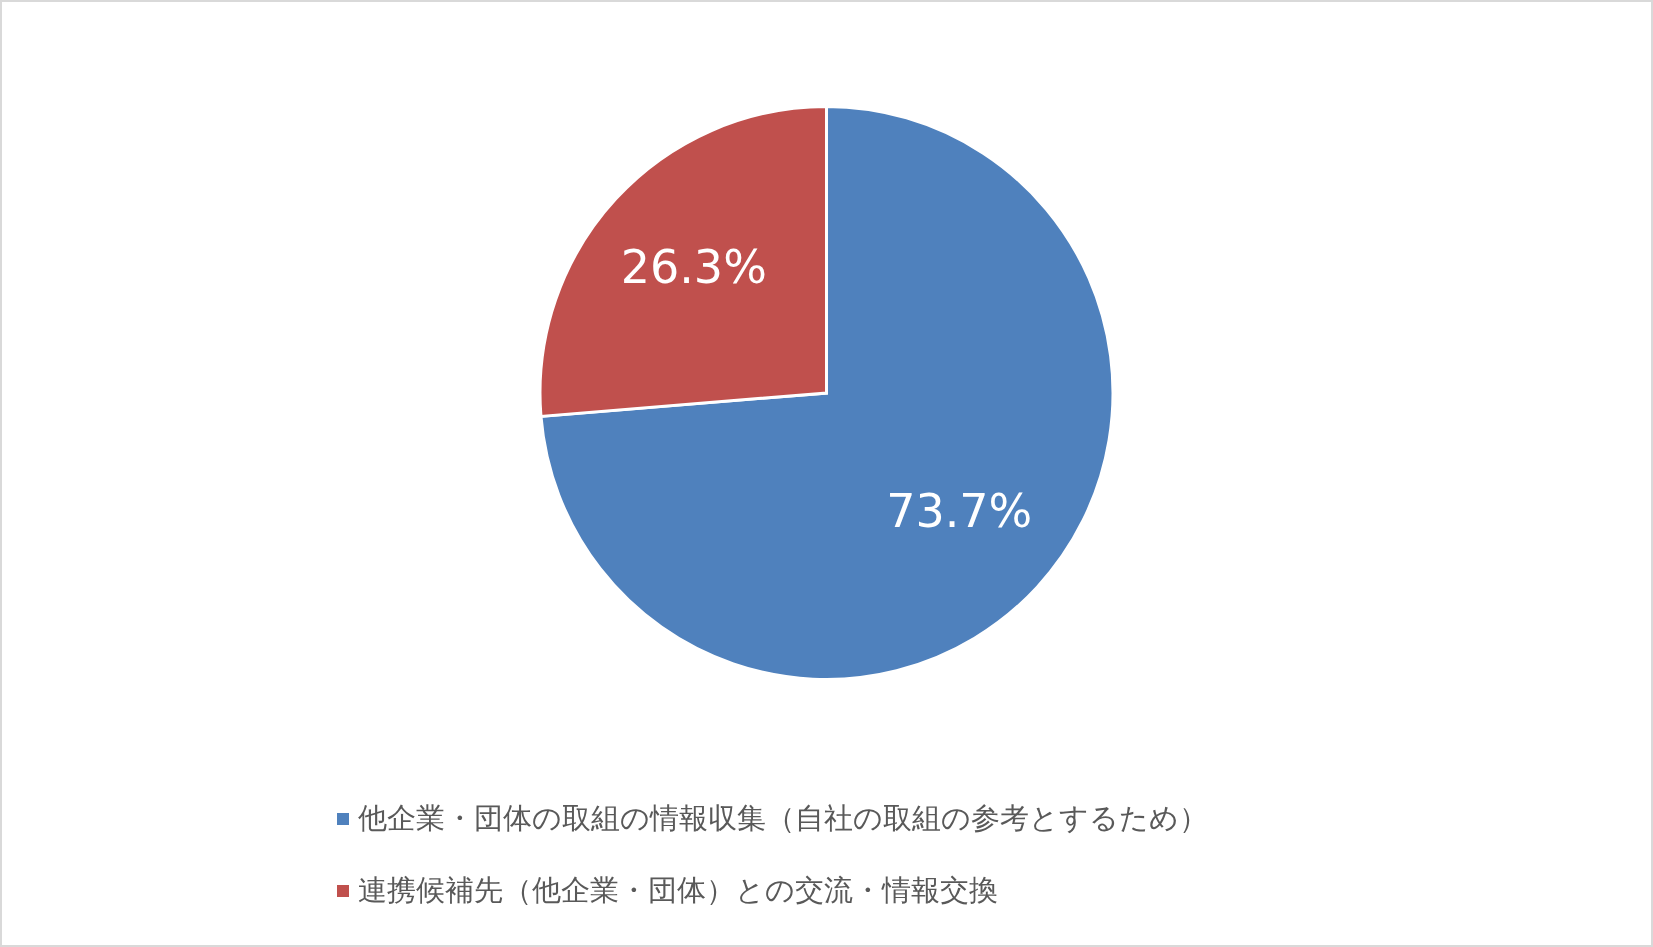  Describe the element at coordinates (693, 266) in the screenshot. I see `data-label: 26.3%` at that location.